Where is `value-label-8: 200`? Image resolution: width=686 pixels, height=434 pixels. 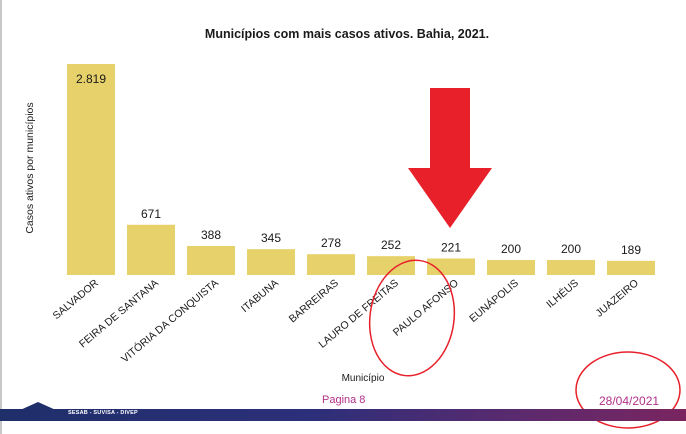
value-label-8: 200 is located at coordinates (571, 249).